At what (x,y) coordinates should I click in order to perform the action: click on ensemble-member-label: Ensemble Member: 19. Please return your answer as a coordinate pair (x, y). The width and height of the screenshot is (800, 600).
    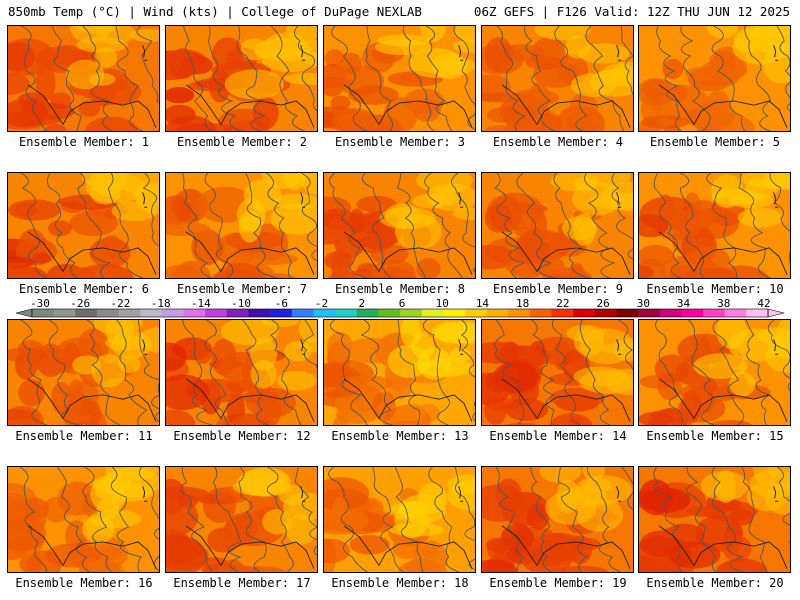
    Looking at the image, I should click on (558, 583).